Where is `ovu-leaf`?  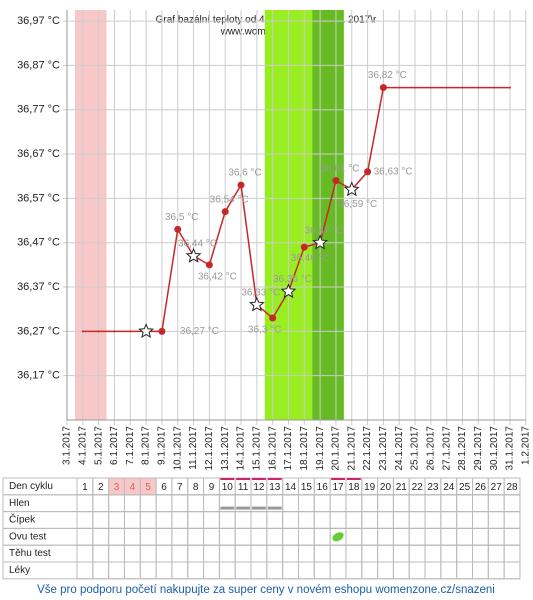
ovu-leaf is located at coordinates (338, 537).